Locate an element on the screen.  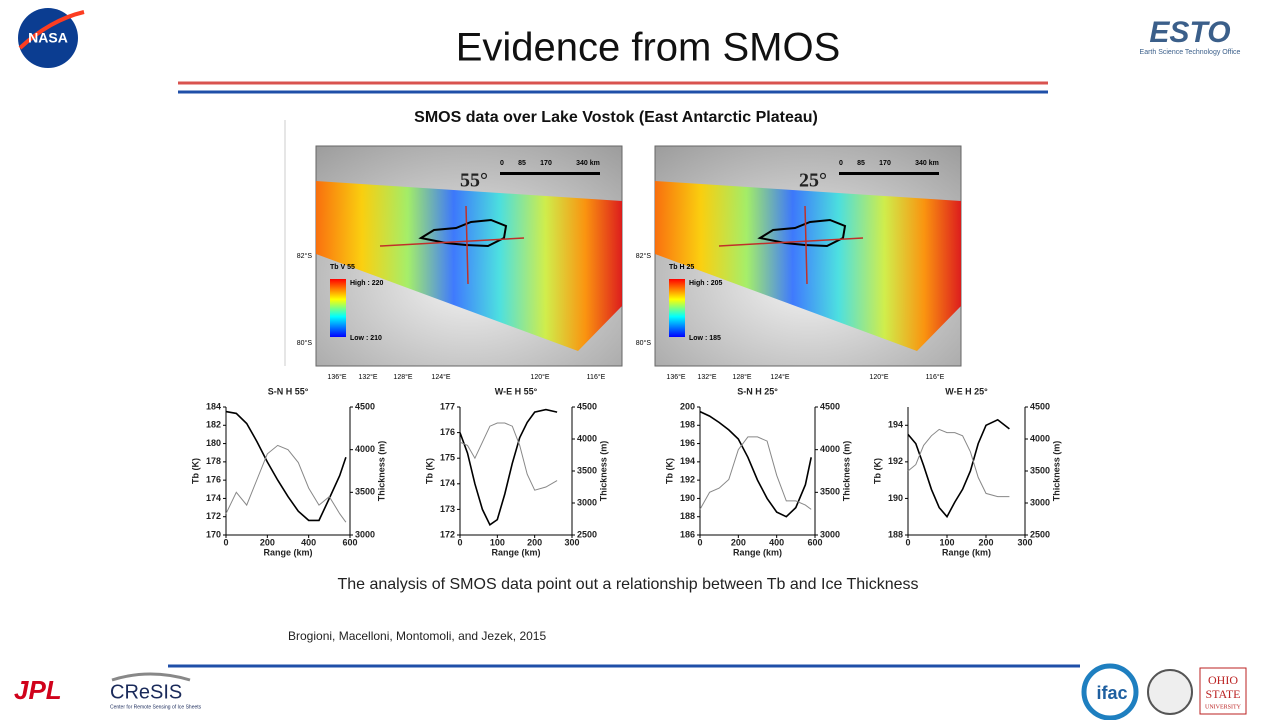
scale-bar is located at coordinates (550, 173).